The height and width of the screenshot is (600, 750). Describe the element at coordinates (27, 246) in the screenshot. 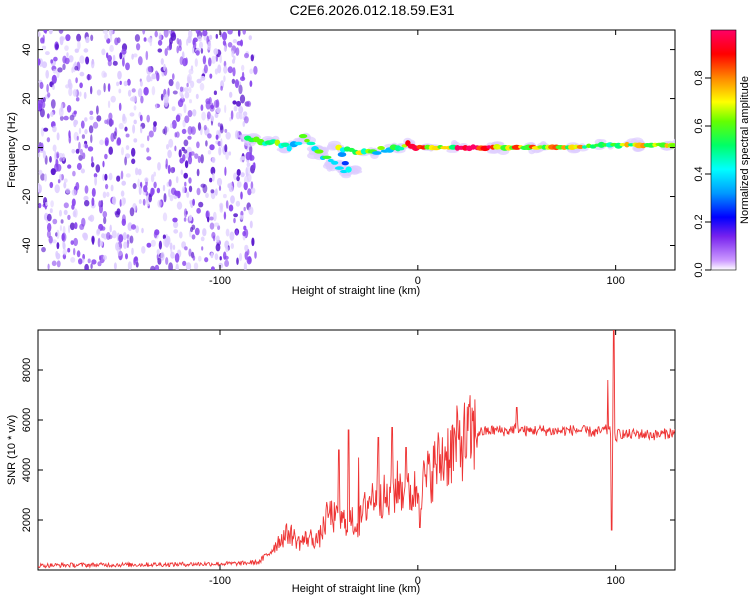

I see `y-tick-label: -40` at that location.